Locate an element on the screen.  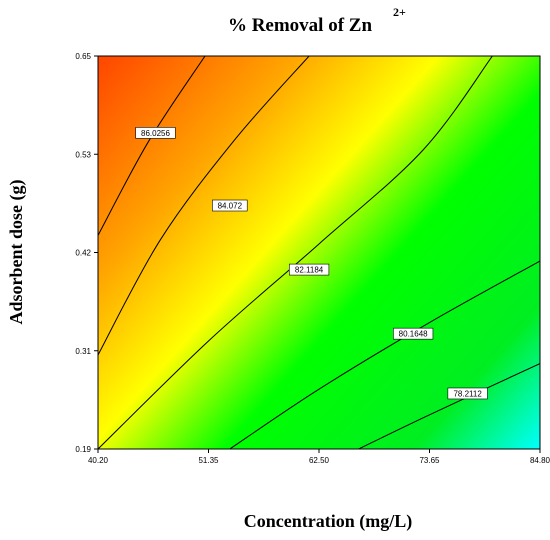
chart-title-text: % Removal of Zn is located at coordinates (300, 25).